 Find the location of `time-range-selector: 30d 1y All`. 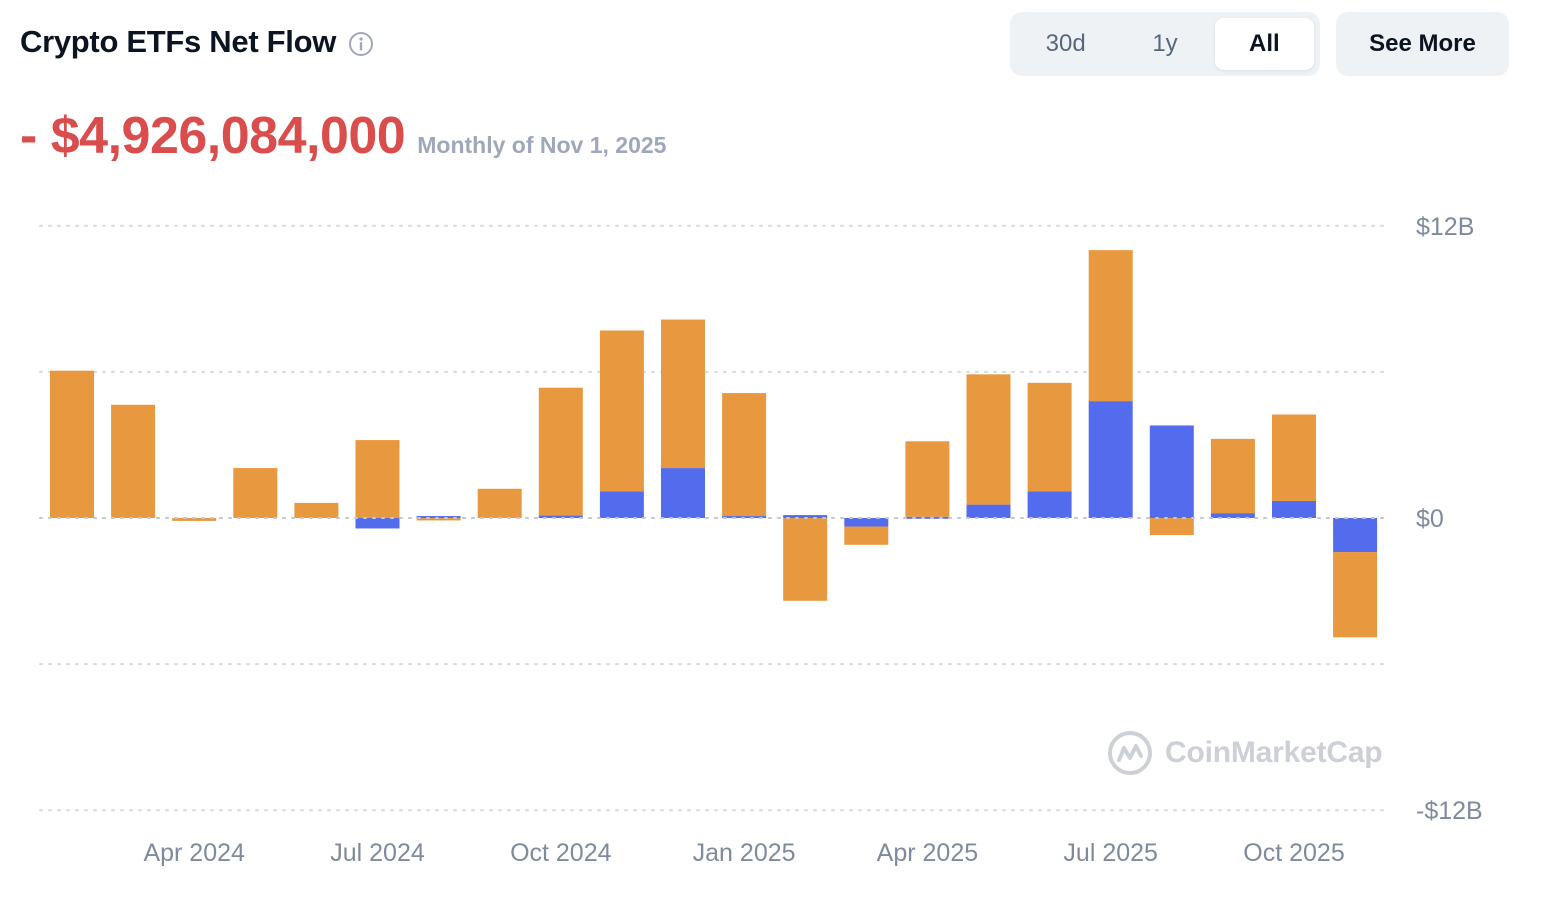

time-range-selector: 30d 1y All is located at coordinates (1165, 44).